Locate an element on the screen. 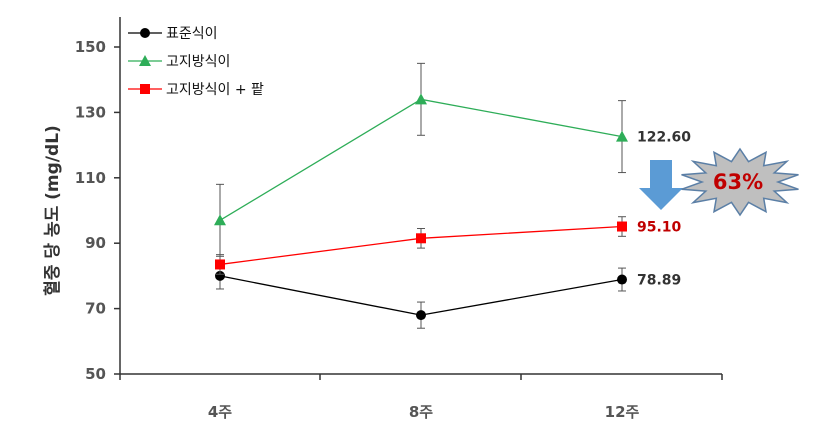 The image size is (820, 429). legend-label: 고지방식이 is located at coordinates (198, 62).